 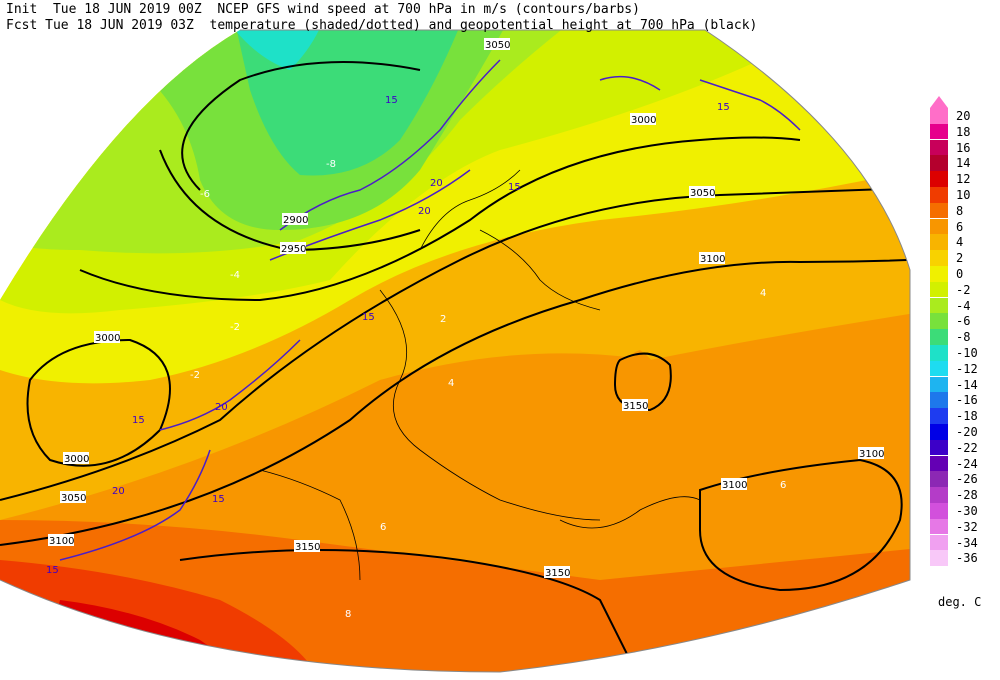 What do you see at coordinates (635, 406) in the screenshot?
I see `height-label-3150-center: 3150` at bounding box center [635, 406].